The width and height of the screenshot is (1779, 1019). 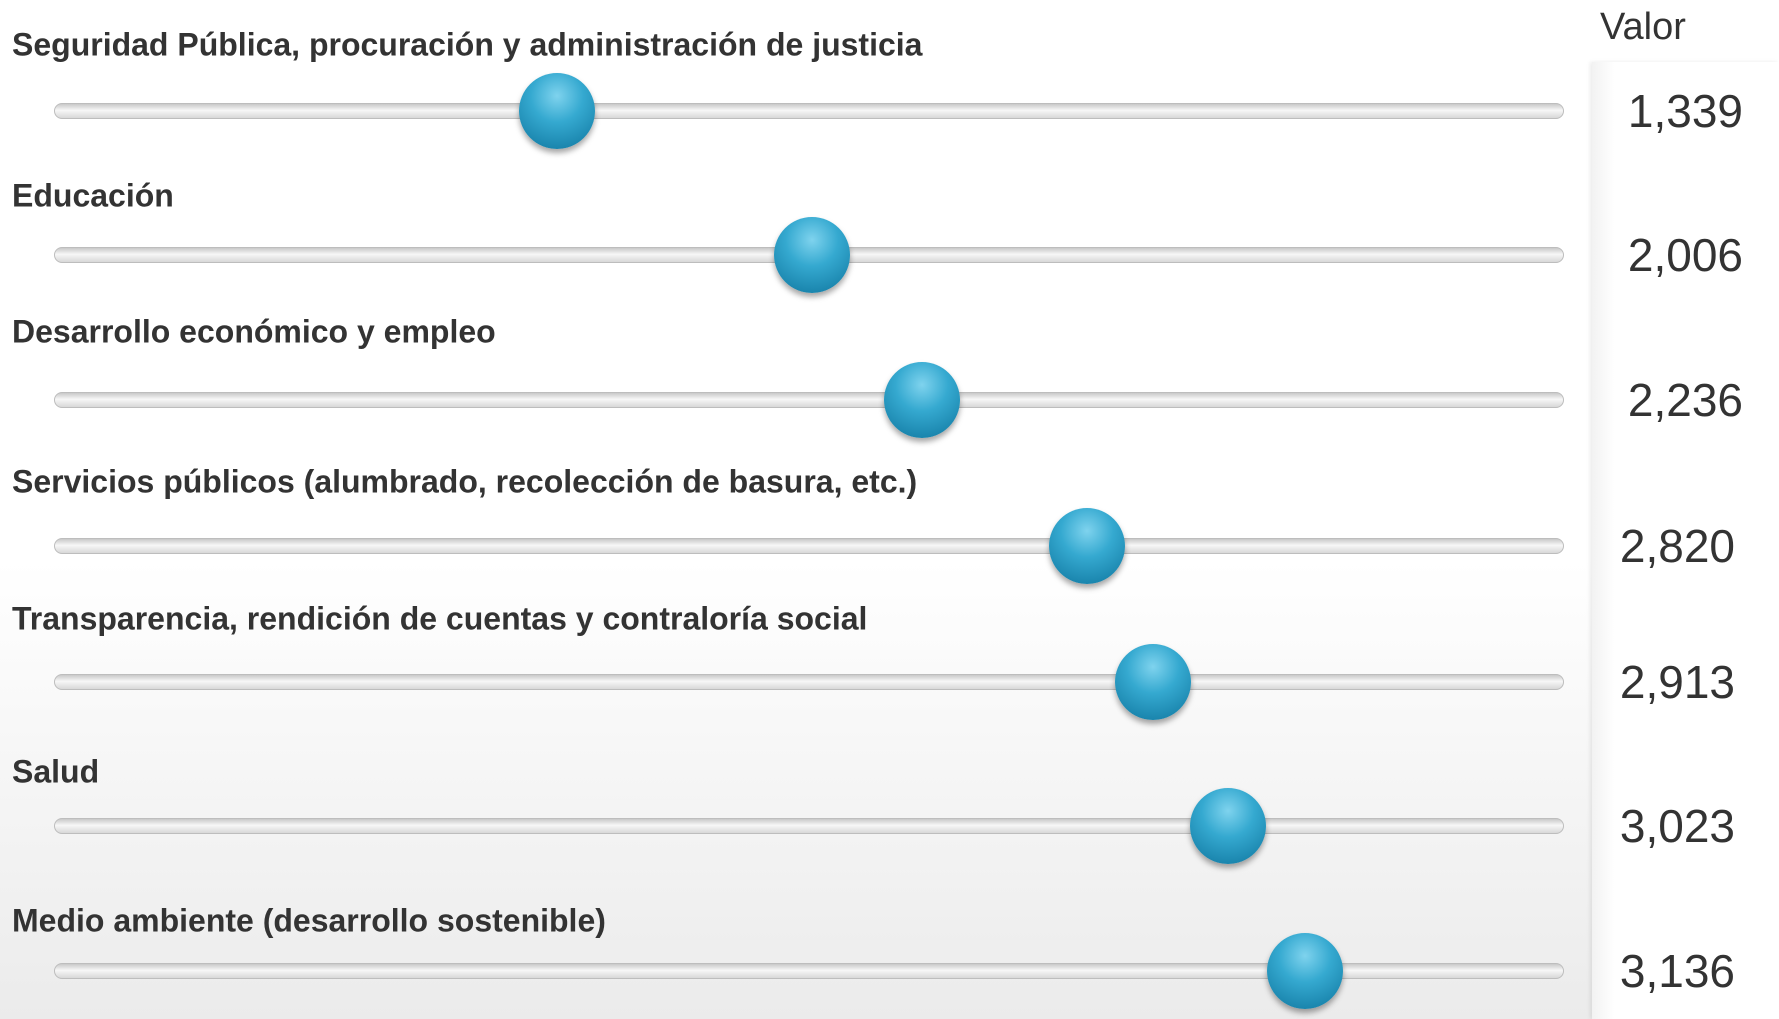 What do you see at coordinates (1643, 27) in the screenshot?
I see `value-header: Valor` at bounding box center [1643, 27].